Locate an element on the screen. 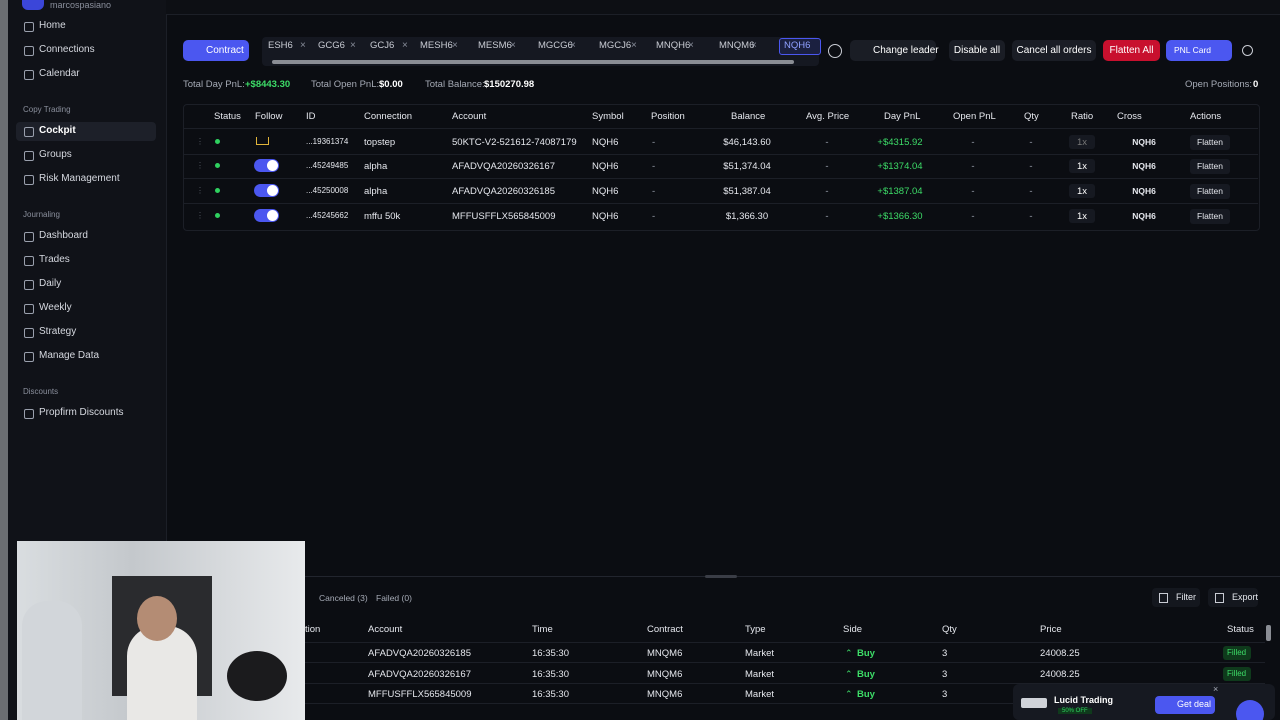 Image resolution: width=1280 pixels, height=720 pixels. contract-tab: MESH6 is located at coordinates (436, 45).